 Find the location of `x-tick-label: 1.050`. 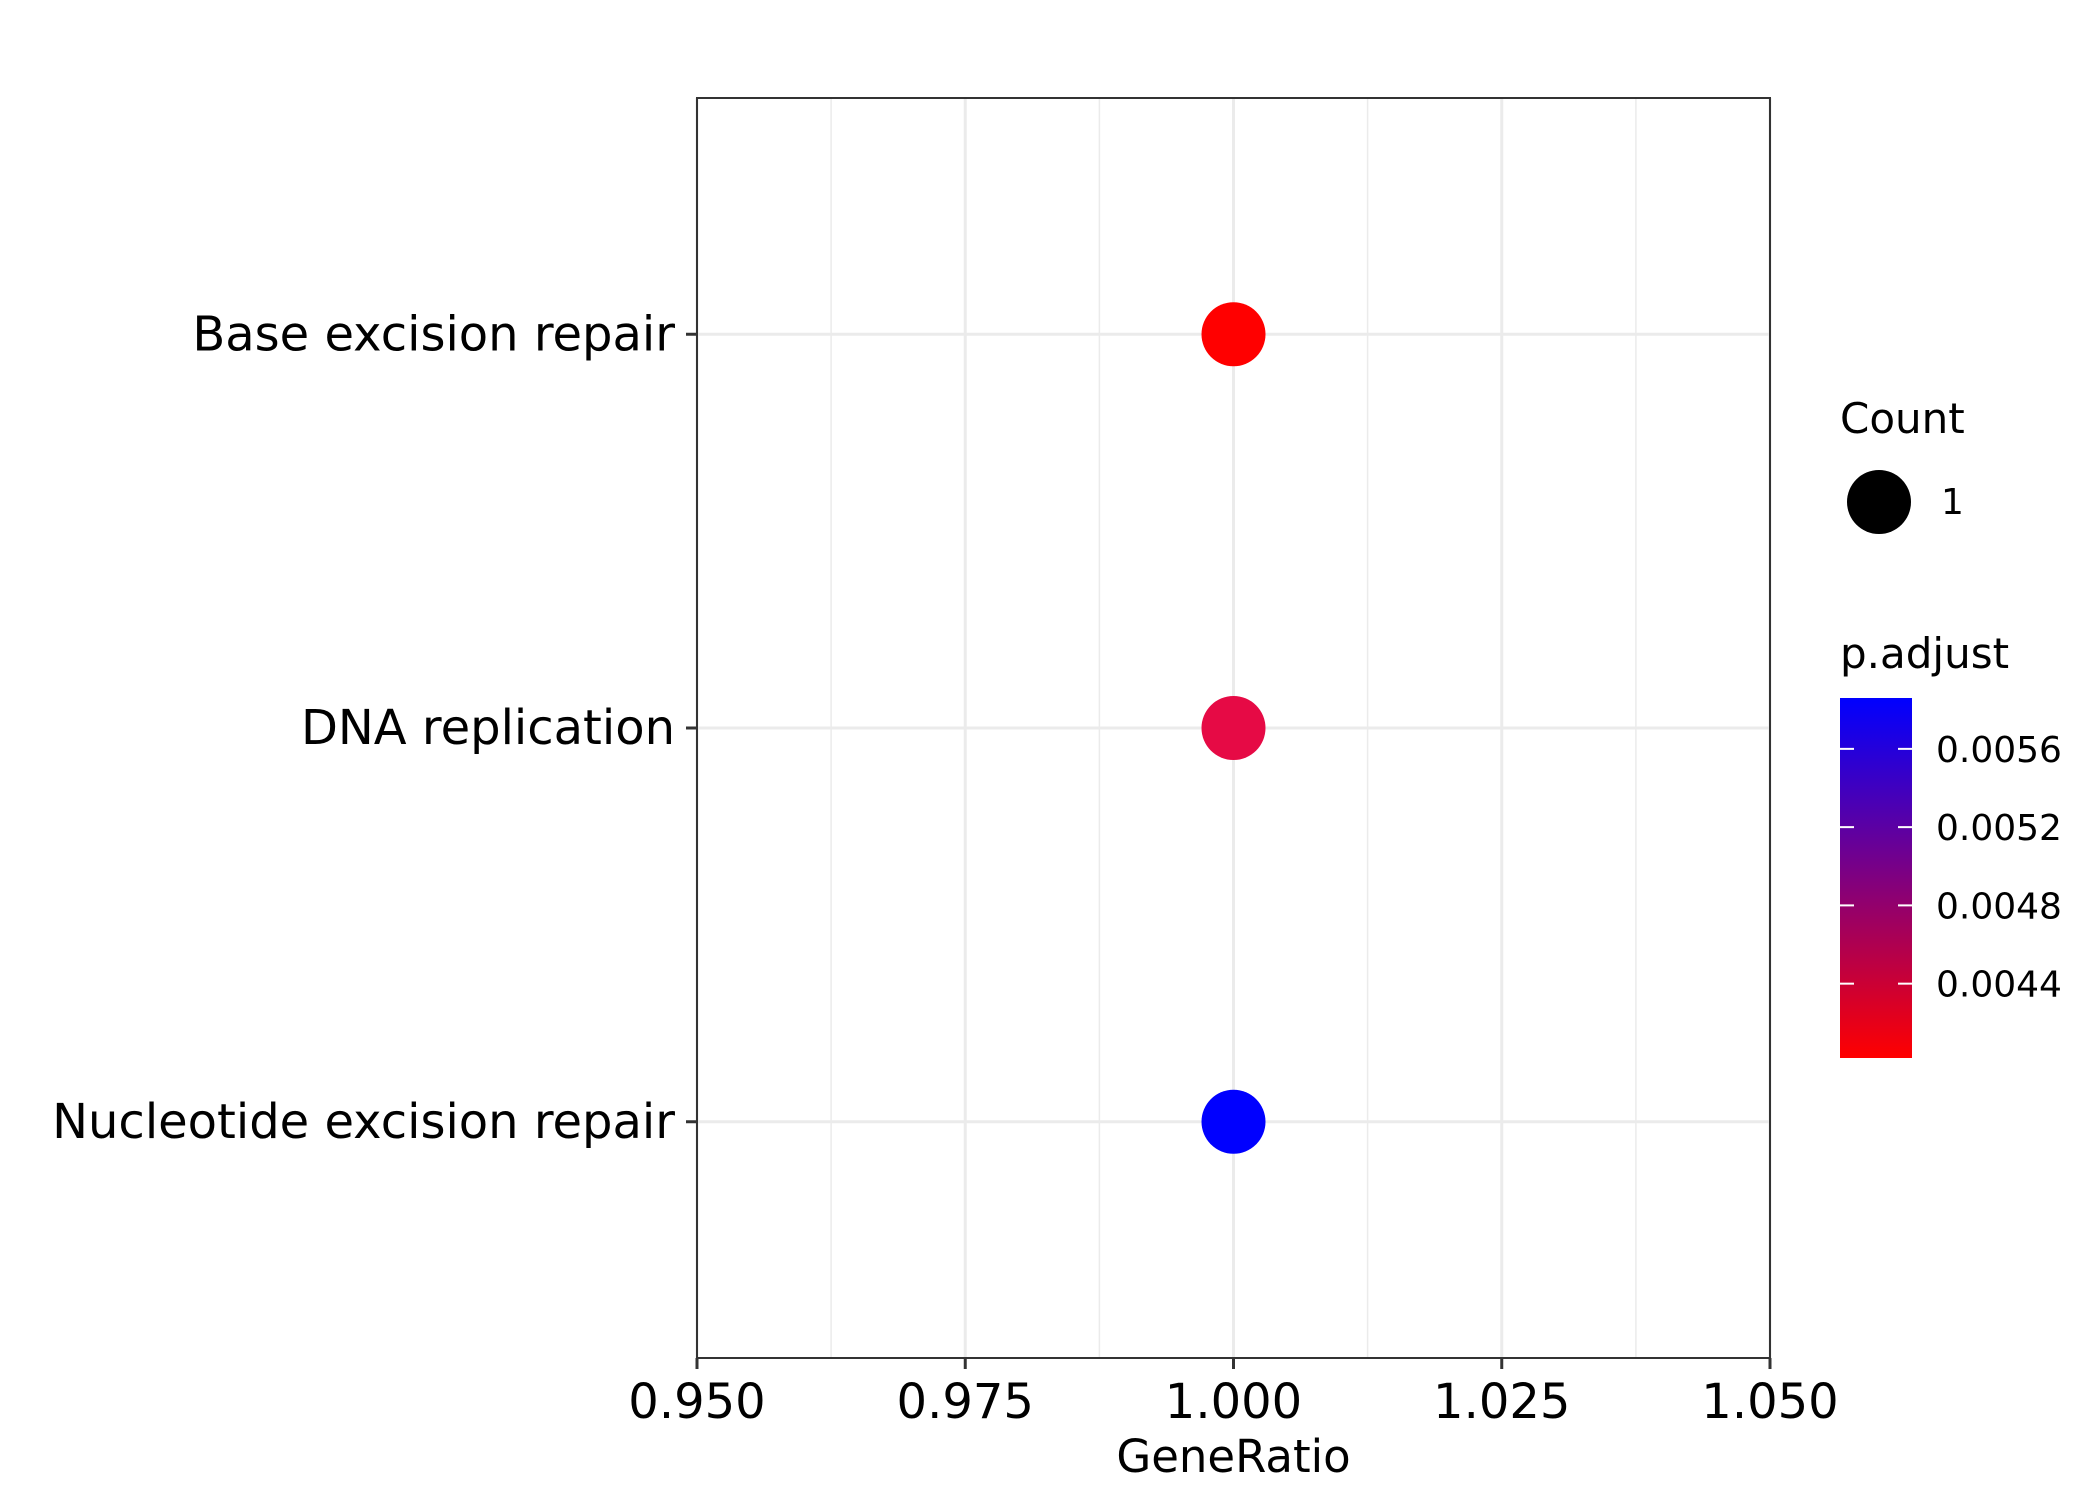

x-tick-label: 1.050 is located at coordinates (1769, 1402).